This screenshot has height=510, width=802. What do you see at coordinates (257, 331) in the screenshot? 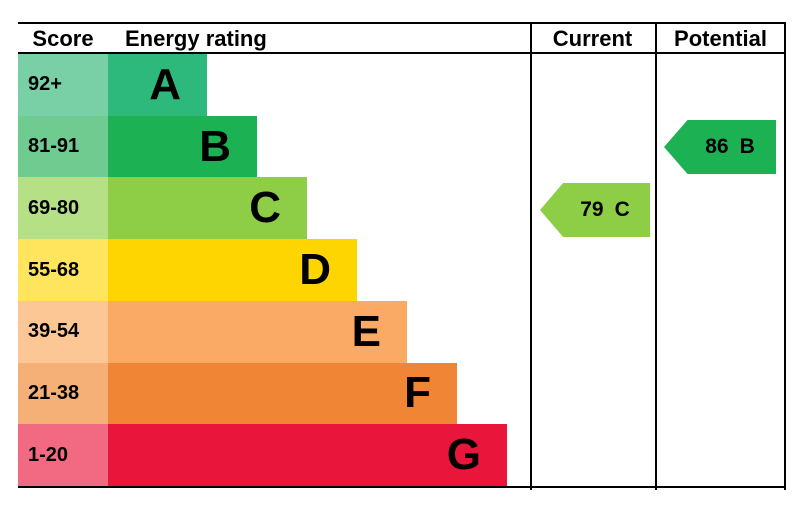
I see `rating-bar-e: E` at bounding box center [257, 331].